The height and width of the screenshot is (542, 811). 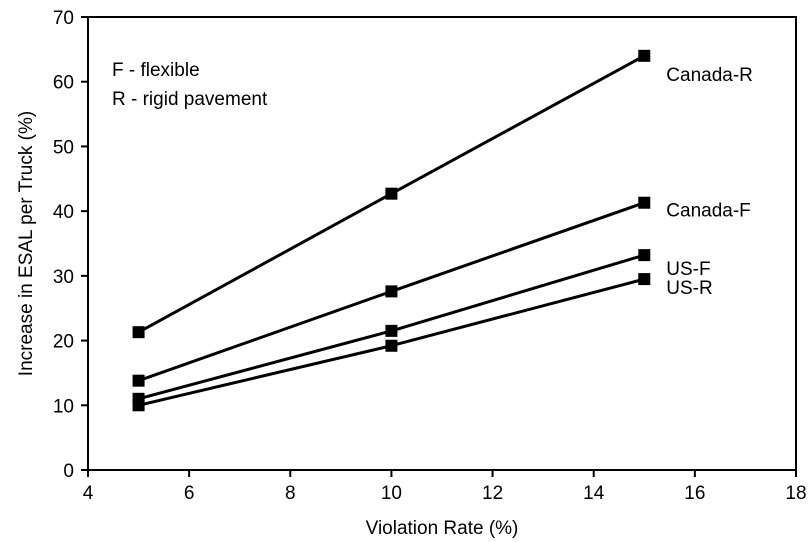 What do you see at coordinates (391, 493) in the screenshot?
I see `x-tick-label: 10` at bounding box center [391, 493].